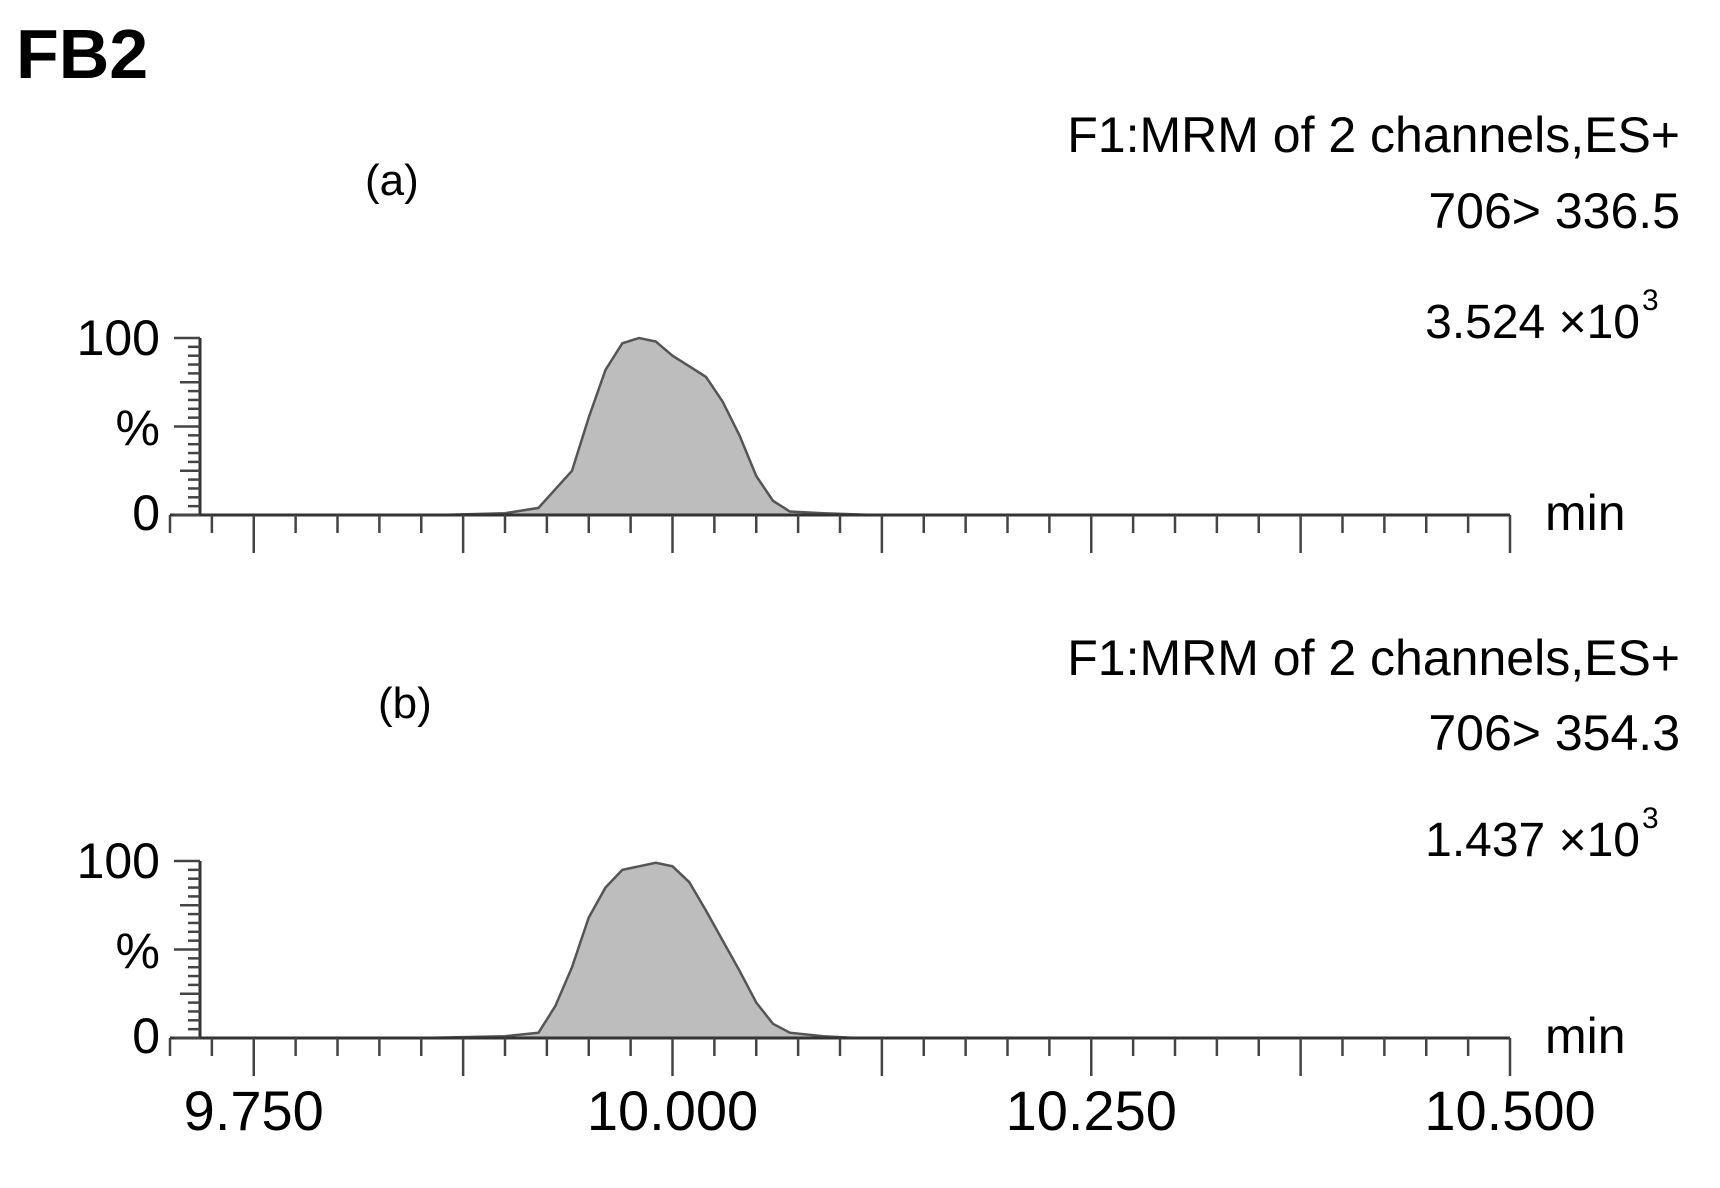 The height and width of the screenshot is (1188, 1720). I want to click on intensity-label: 1.437 ×10, so click(1532, 840).